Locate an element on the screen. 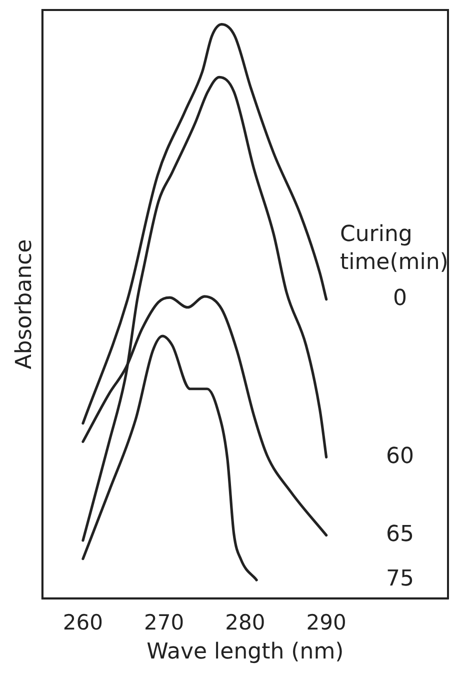  y-axis-title: Absorbance is located at coordinates (24, 304).